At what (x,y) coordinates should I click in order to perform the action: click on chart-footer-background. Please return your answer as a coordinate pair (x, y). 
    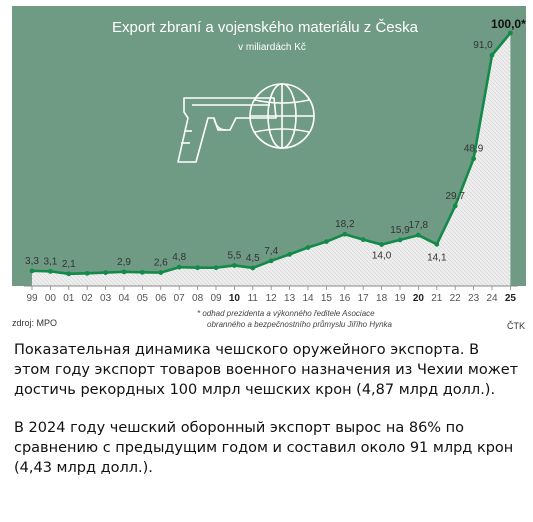
    Looking at the image, I should click on (269, 310).